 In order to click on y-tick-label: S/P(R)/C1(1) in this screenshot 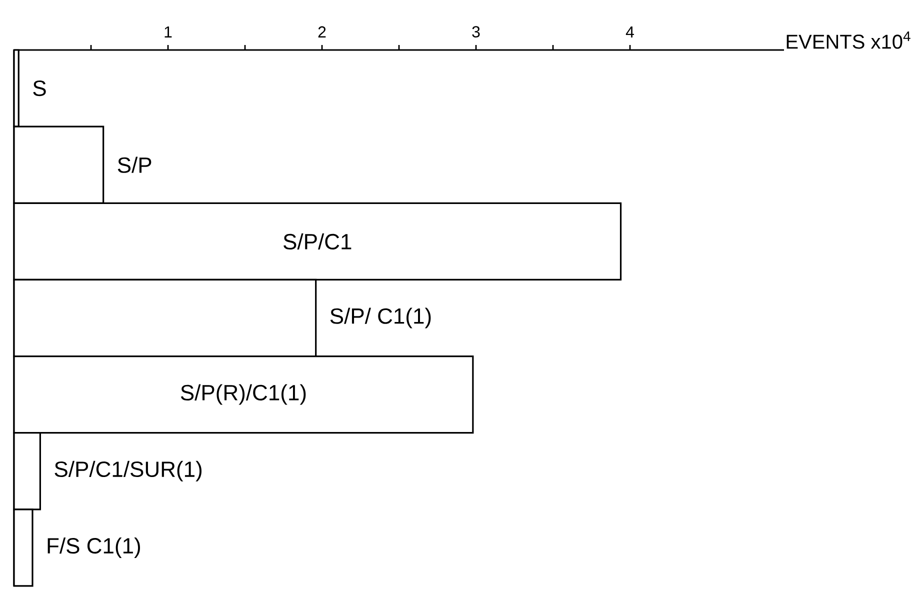, I will do `click(243, 394)`.